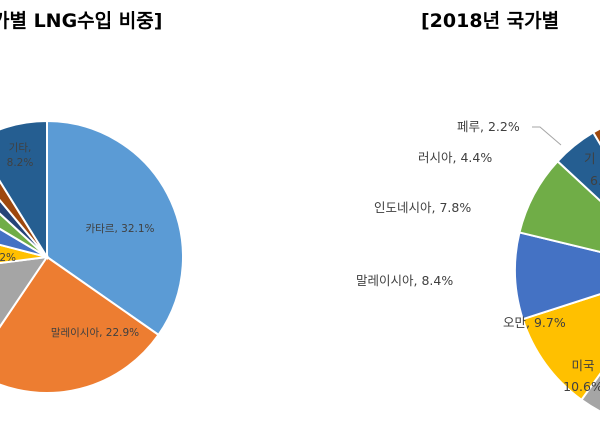 Image resolution: width=600 pixels, height=426 pixels. What do you see at coordinates (422, 207) in the screenshot?
I see `pie2-label-6: 인도네시아, 7.8%` at bounding box center [422, 207].